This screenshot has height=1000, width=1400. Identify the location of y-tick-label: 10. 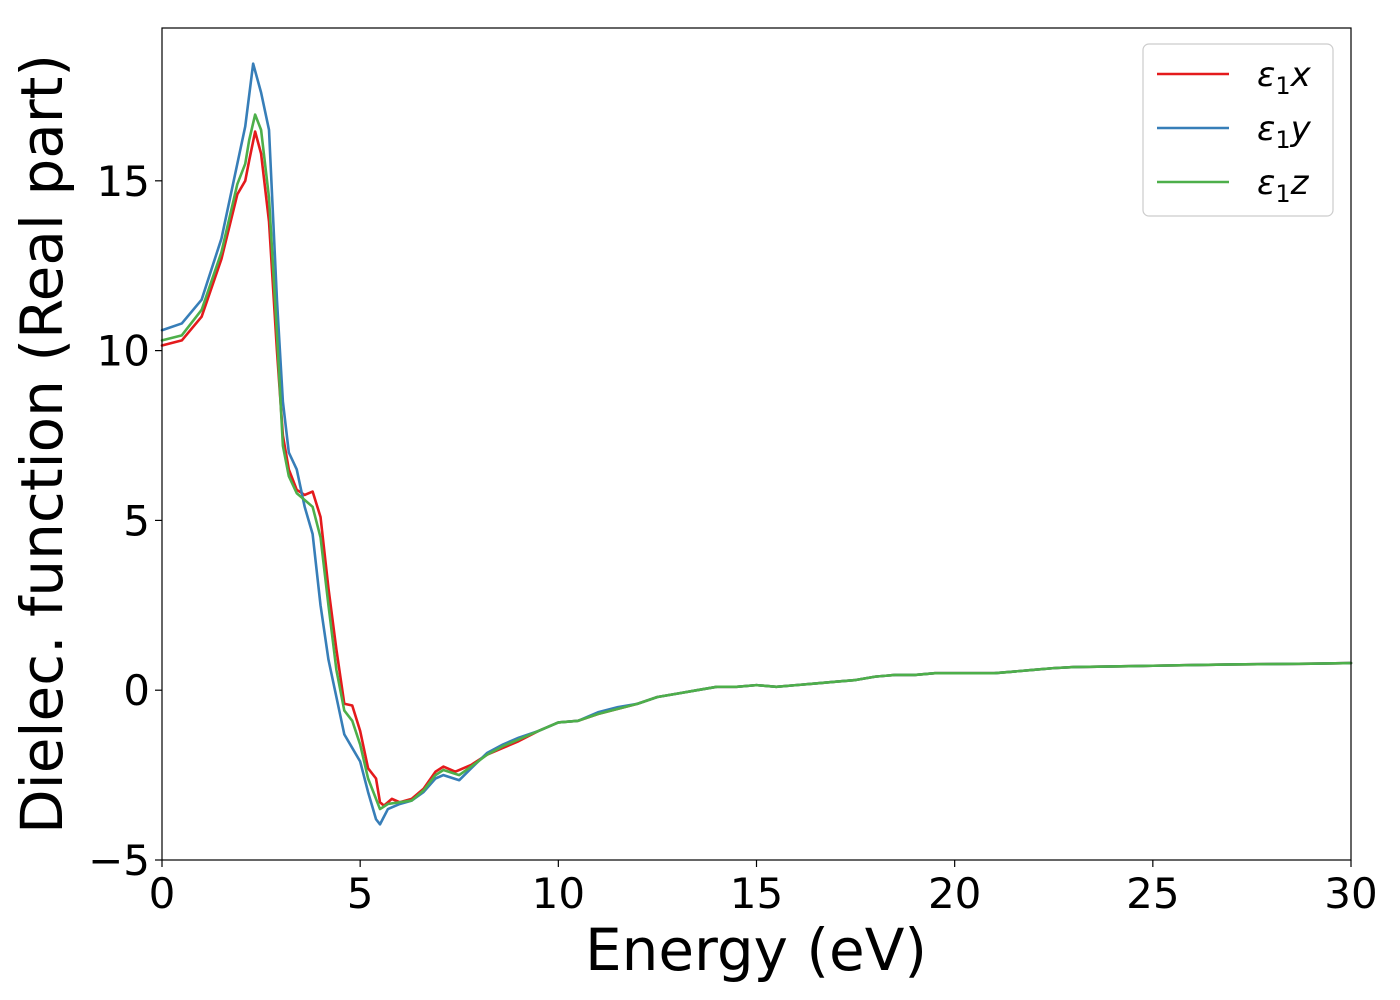
(123, 351).